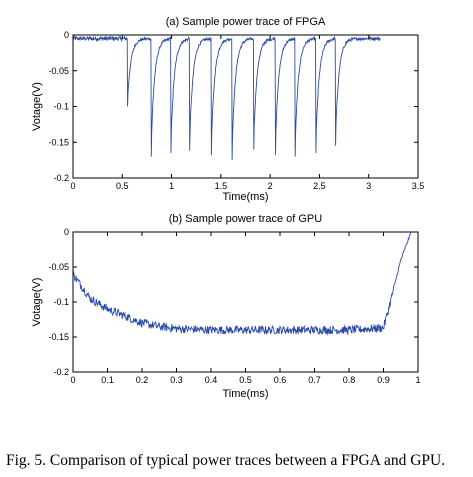 The image size is (473, 477). What do you see at coordinates (142, 380) in the screenshot?
I see `x-tick-label: 0.2` at bounding box center [142, 380].